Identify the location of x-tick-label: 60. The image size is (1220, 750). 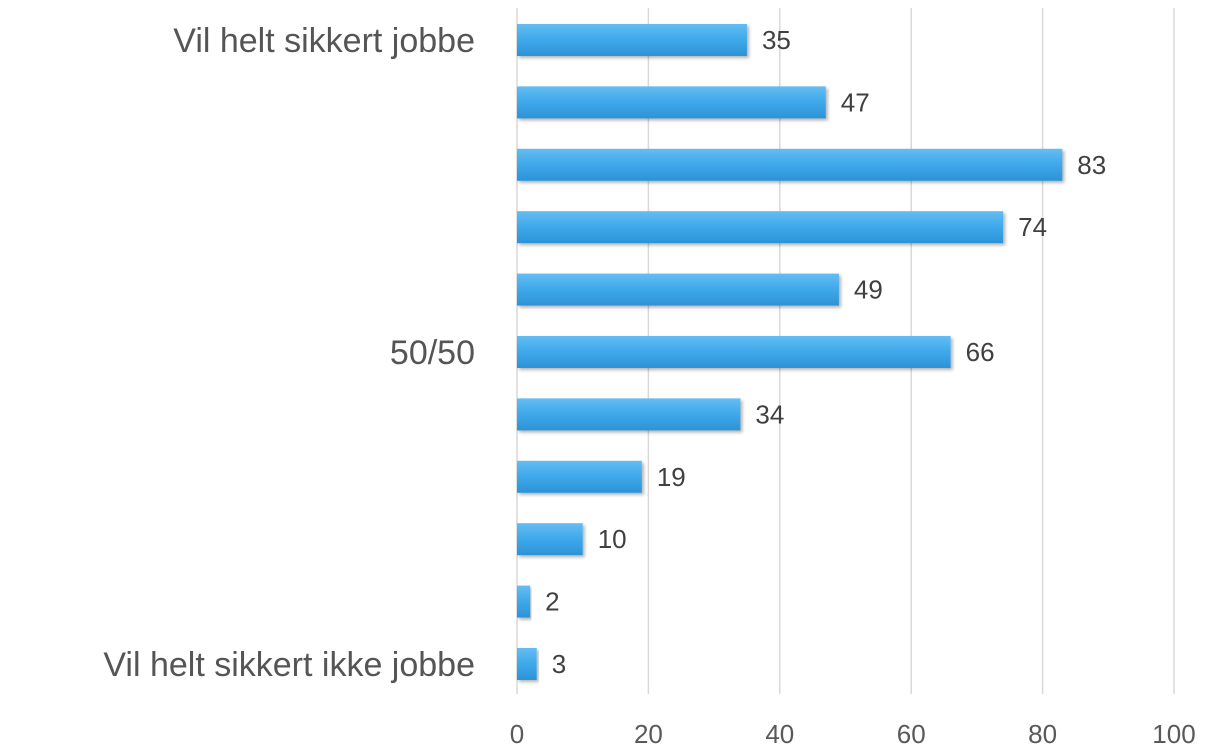
(911, 734).